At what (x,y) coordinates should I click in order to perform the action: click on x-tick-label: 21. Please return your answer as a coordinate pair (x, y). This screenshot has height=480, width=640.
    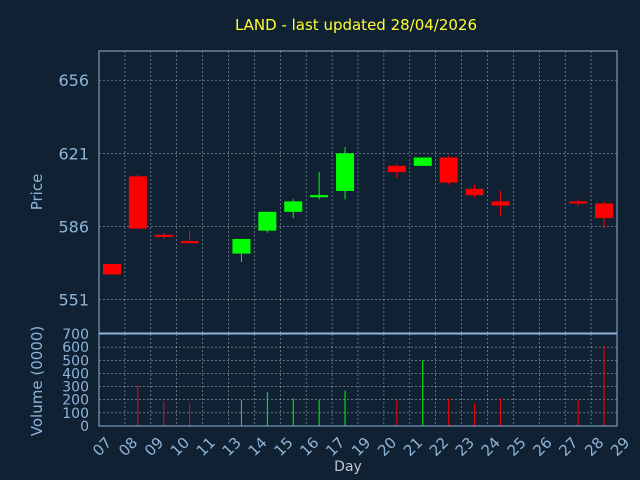
    Looking at the image, I should click on (413, 447).